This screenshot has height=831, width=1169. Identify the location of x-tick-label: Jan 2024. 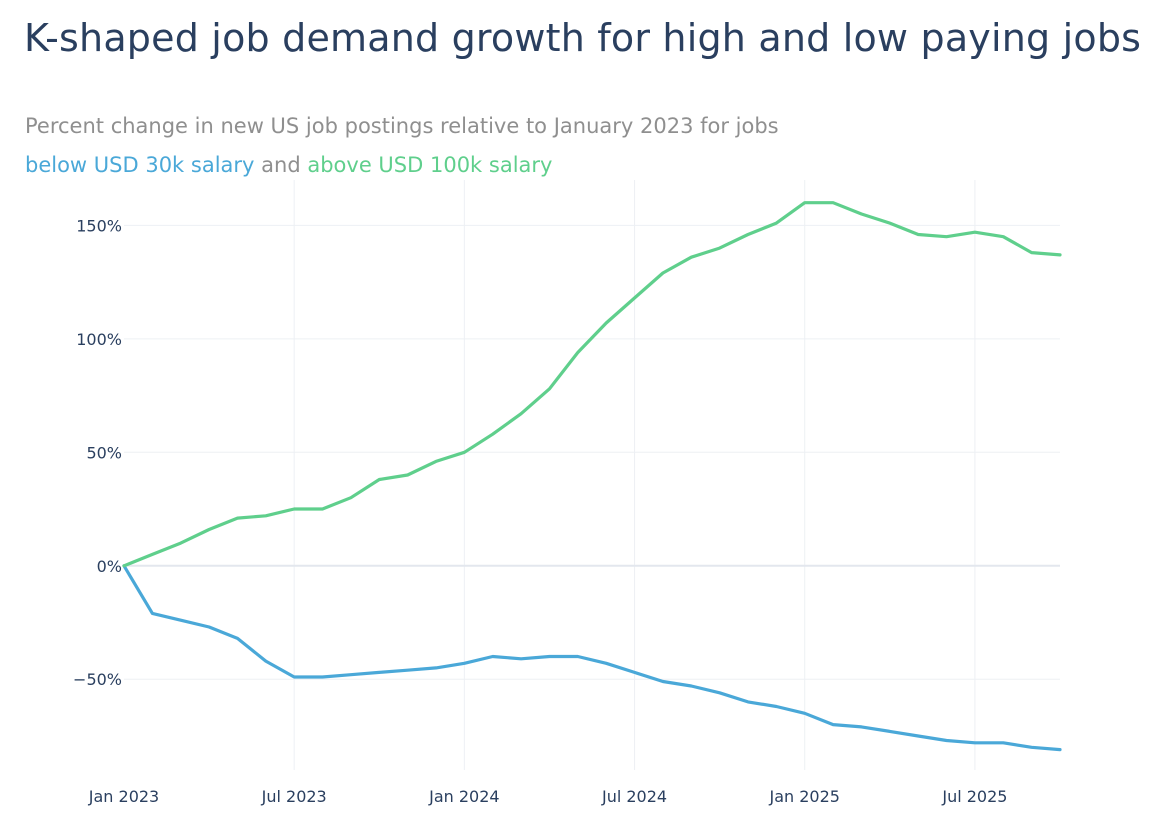
(463, 796).